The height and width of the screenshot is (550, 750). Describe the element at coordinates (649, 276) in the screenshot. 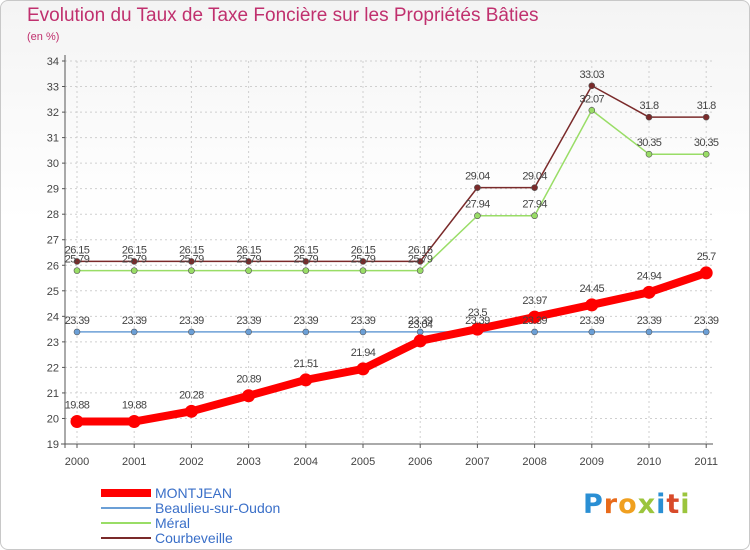

I see `data-label-montjean: 24.94` at that location.